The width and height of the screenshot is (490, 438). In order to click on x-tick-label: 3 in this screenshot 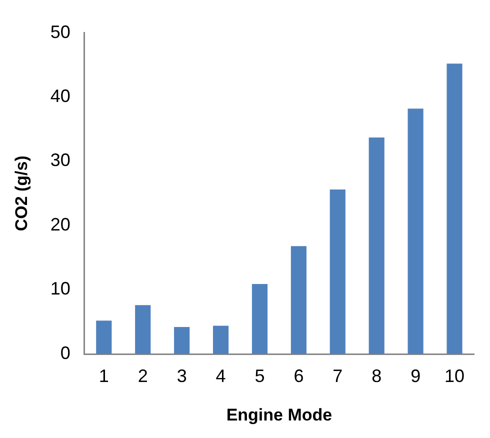, I will do `click(181, 376)`.